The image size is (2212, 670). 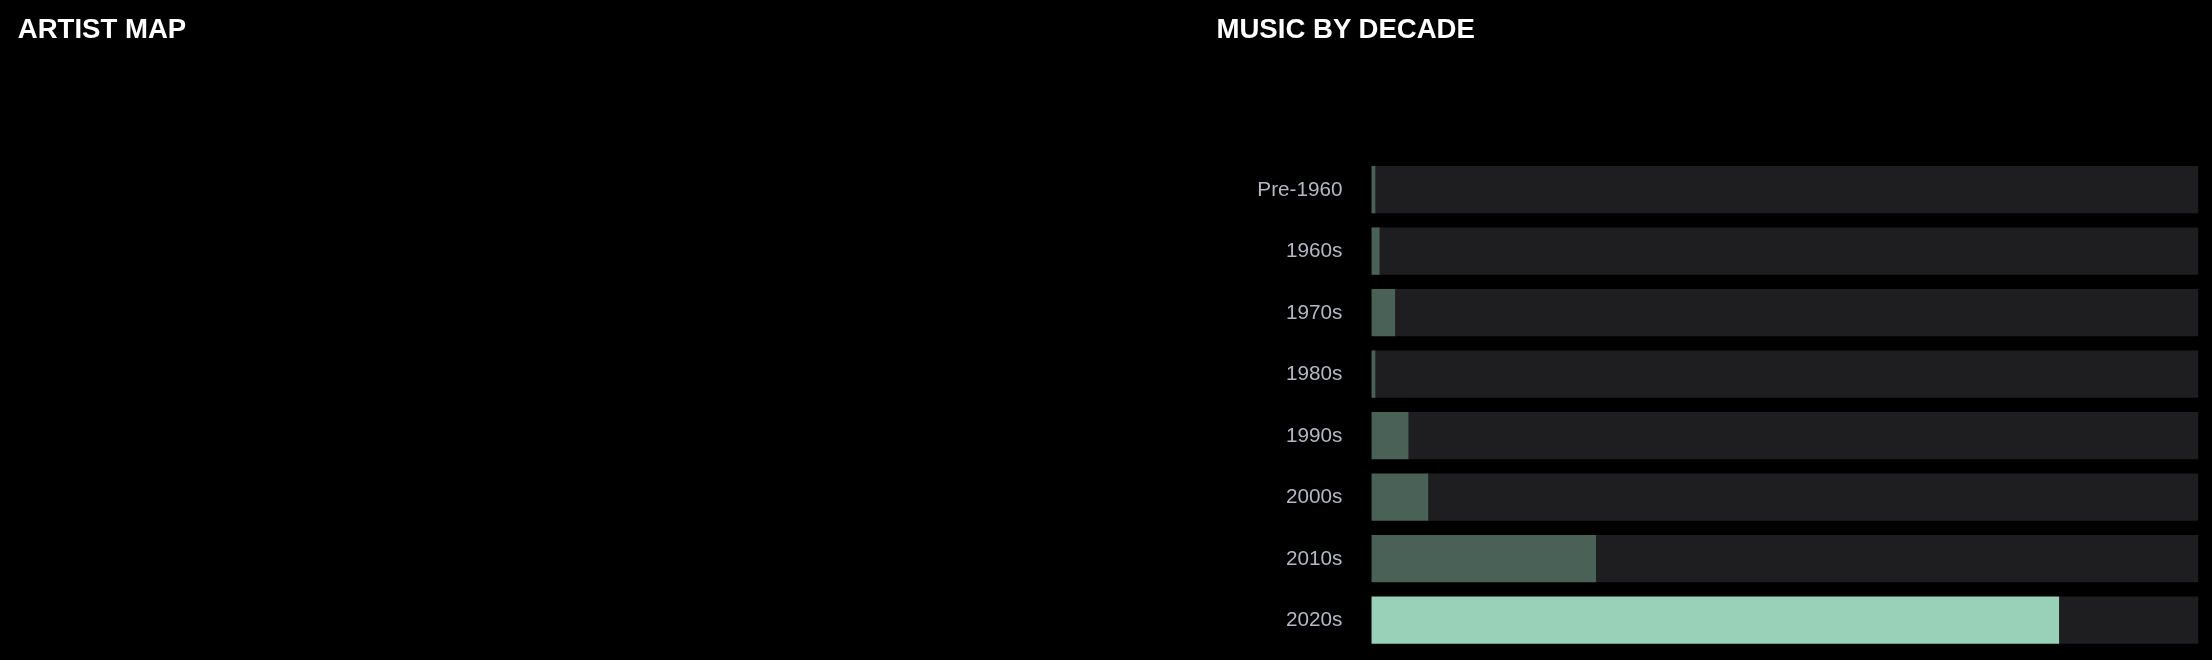 What do you see at coordinates (1314, 496) in the screenshot?
I see `y-tick-label: 2000s` at bounding box center [1314, 496].